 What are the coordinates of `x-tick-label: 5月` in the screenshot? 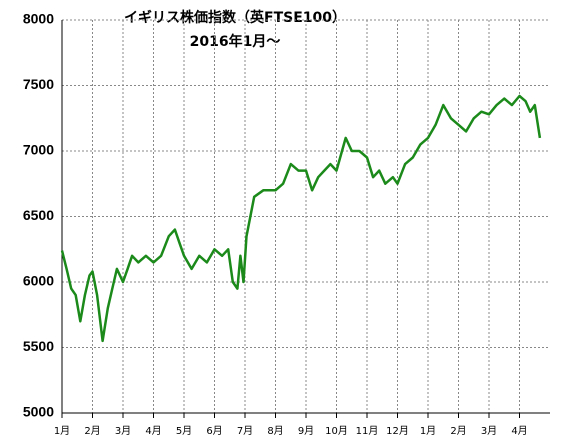 It's located at (184, 431).